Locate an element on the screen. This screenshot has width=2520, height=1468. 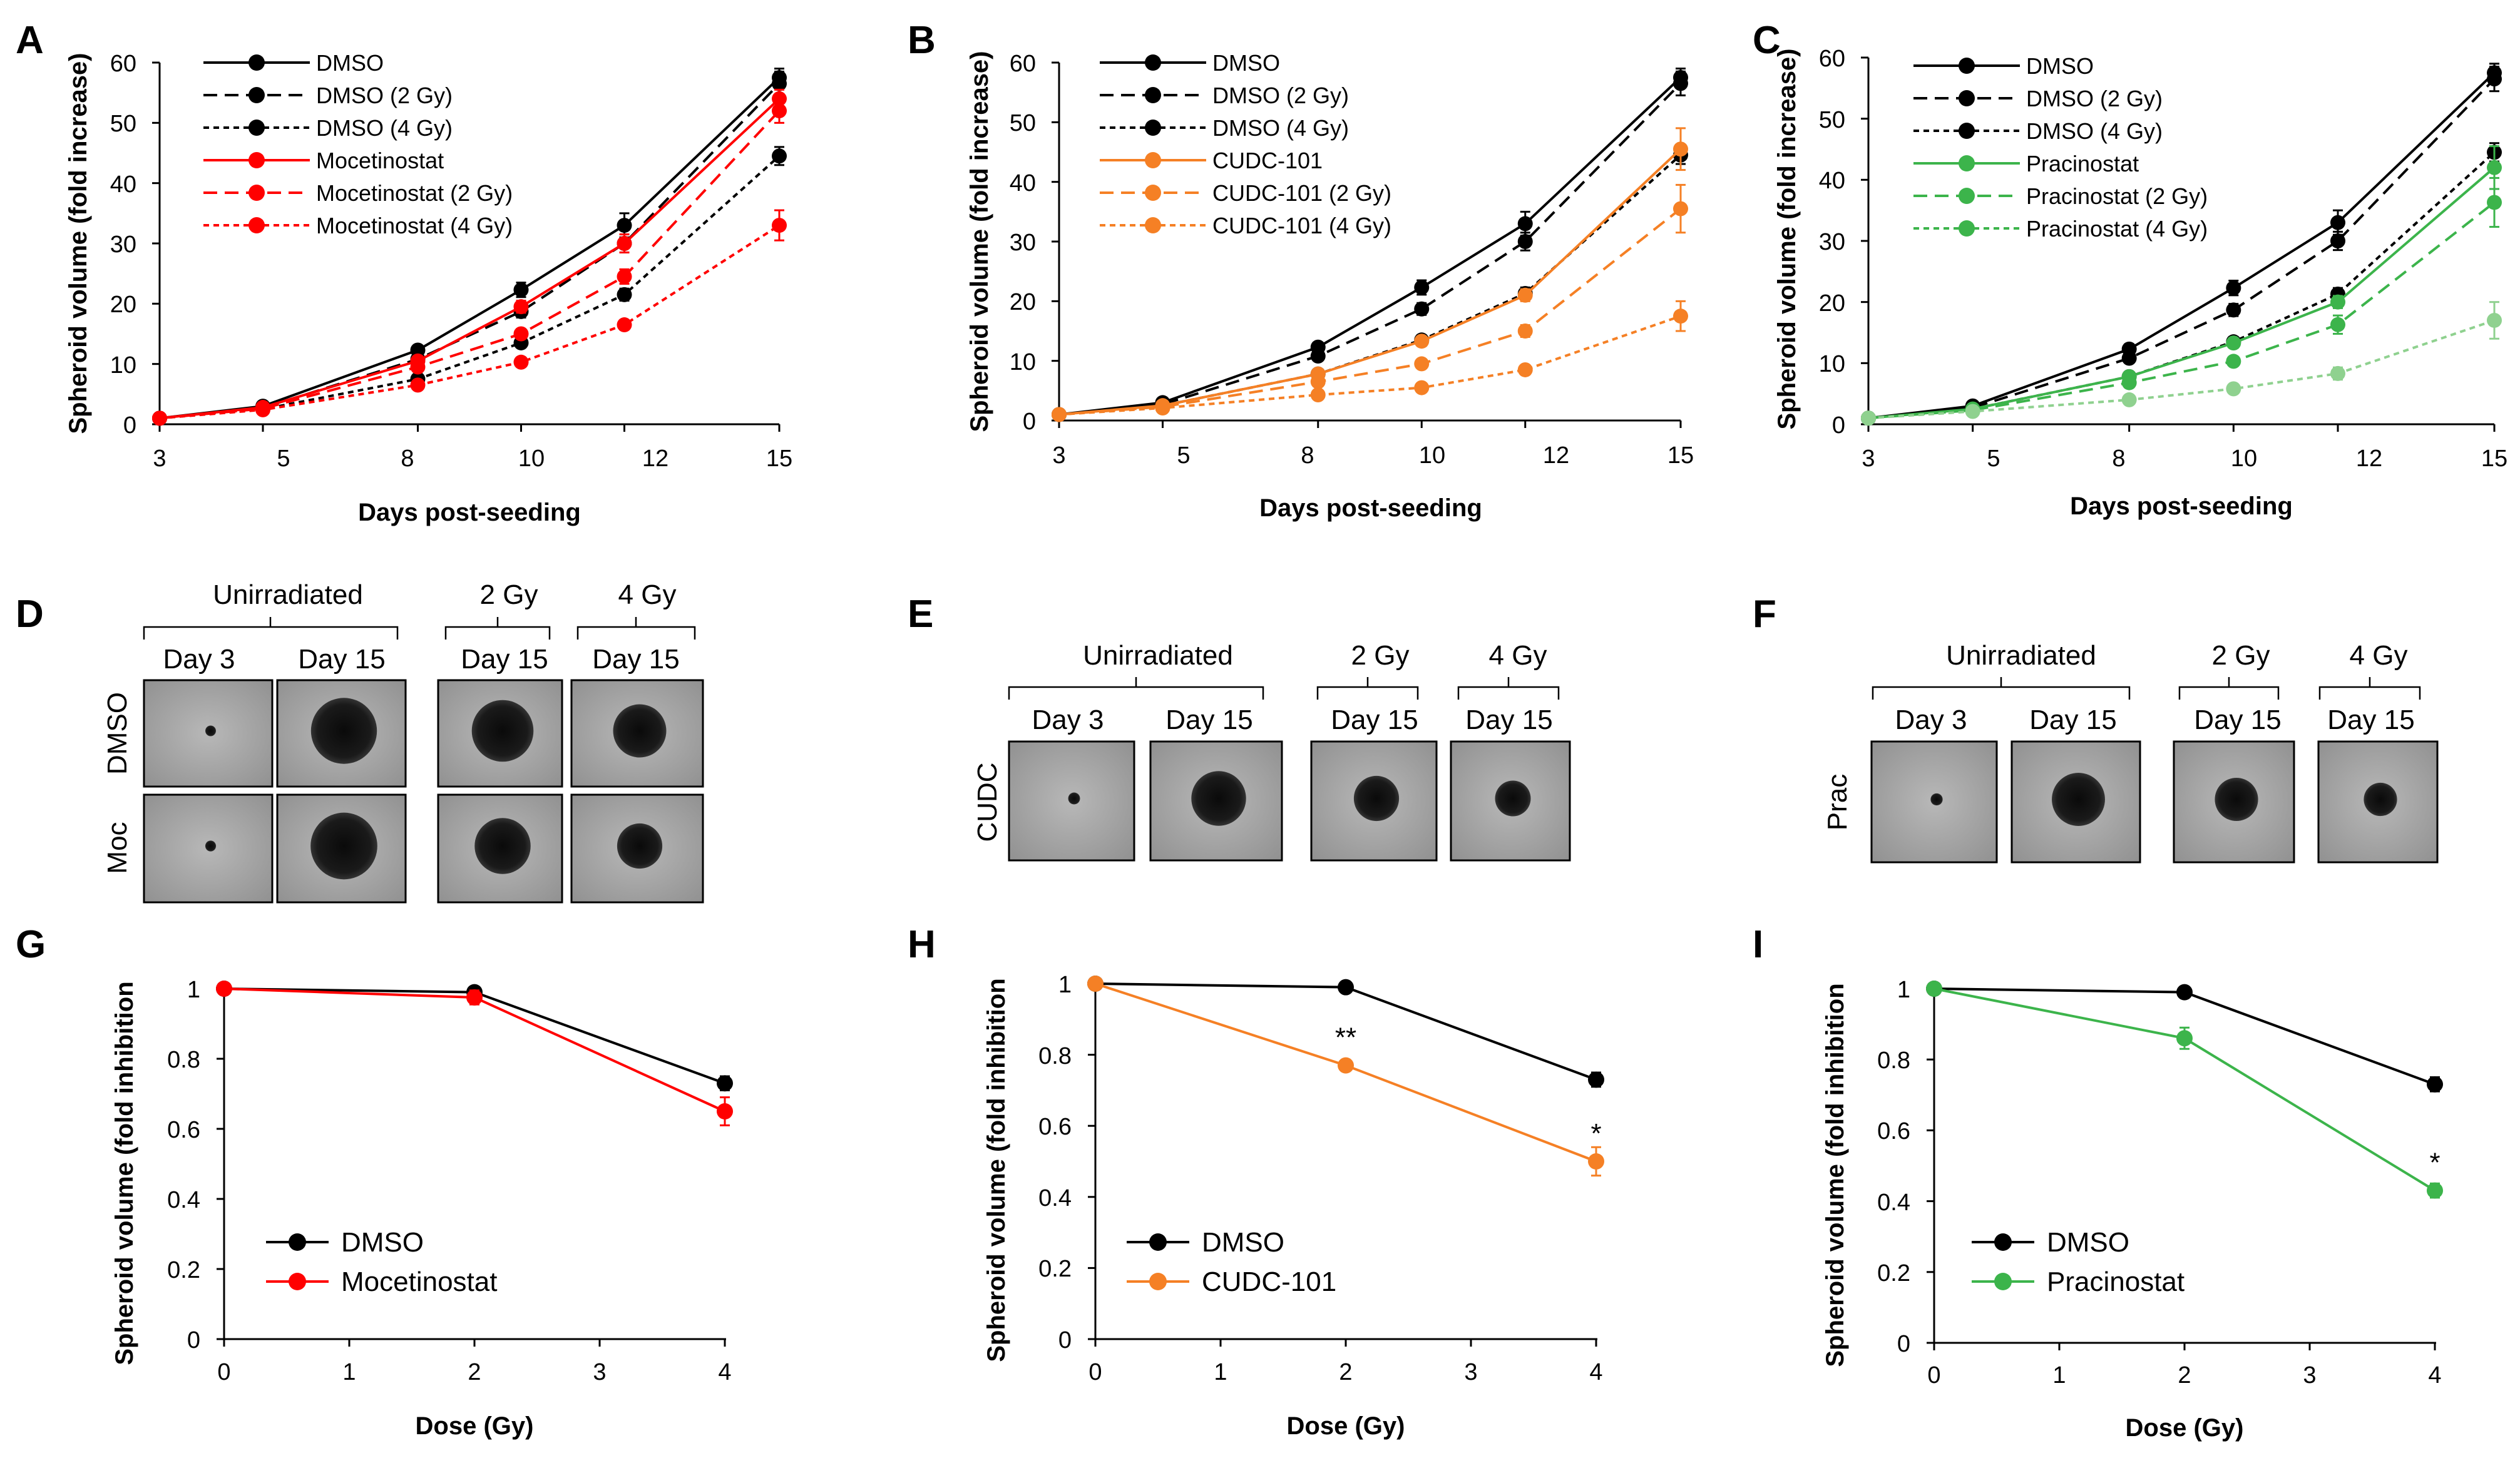
chart-i-xlabel: Dose (Gy) is located at coordinates (2185, 1428).